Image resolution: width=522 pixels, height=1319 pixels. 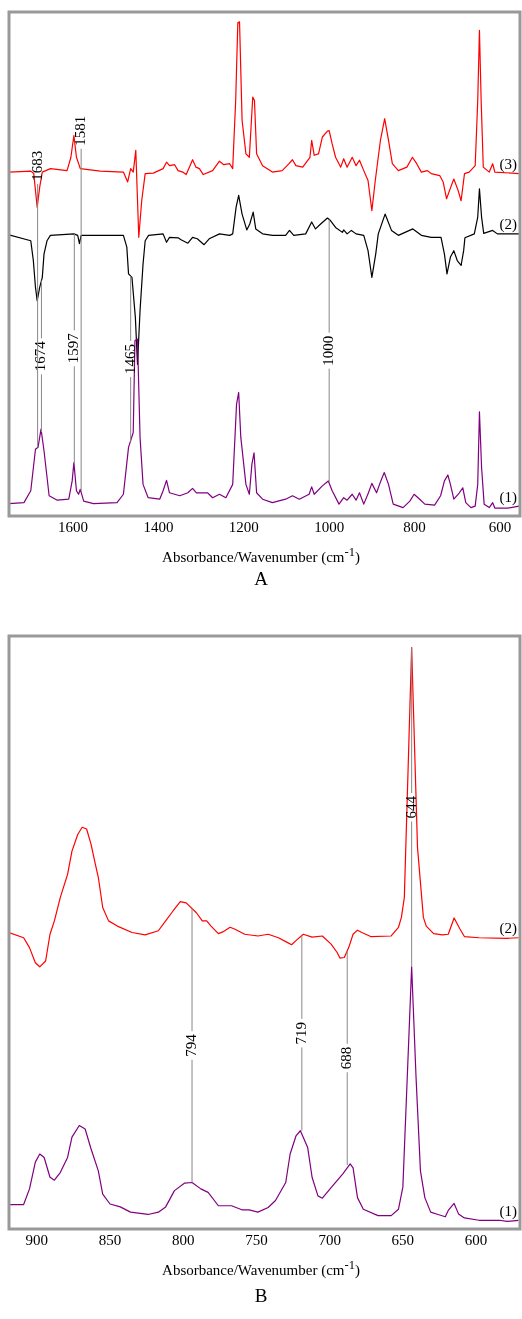 What do you see at coordinates (261, 579) in the screenshot?
I see `text: A` at bounding box center [261, 579].